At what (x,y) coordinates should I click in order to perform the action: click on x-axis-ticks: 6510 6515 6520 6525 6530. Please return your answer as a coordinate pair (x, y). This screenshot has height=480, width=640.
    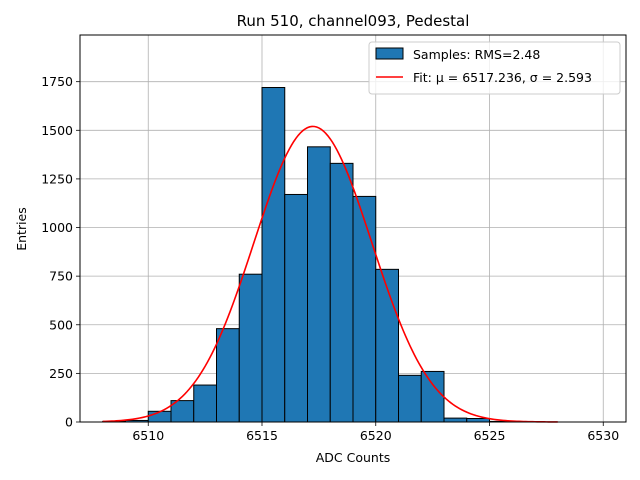
    Looking at the image, I should click on (375, 432).